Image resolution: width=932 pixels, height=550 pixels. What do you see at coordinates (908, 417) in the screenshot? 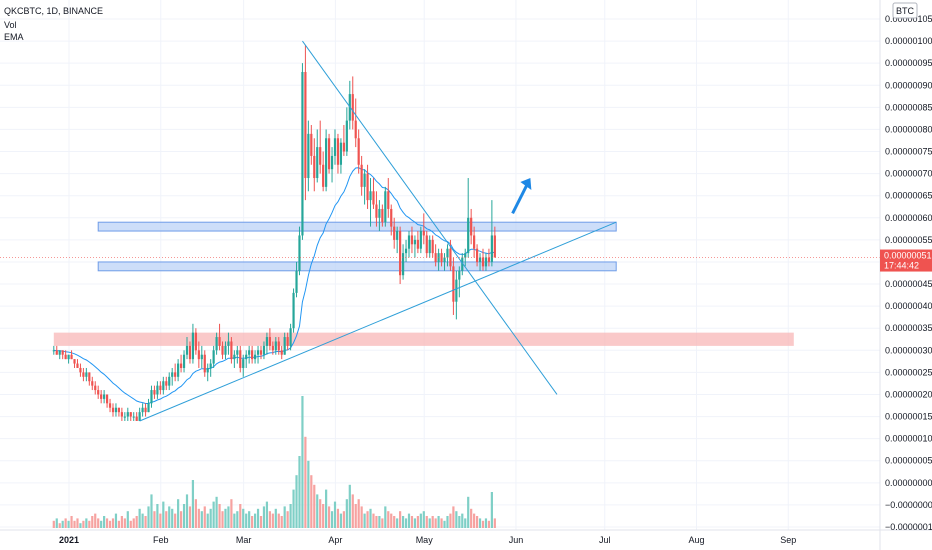
I see `price-tick-18: 0.00000015` at bounding box center [908, 417].